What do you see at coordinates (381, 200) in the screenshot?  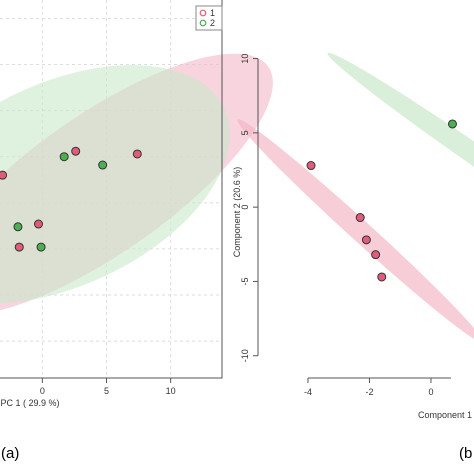 I see `panel-b-points` at bounding box center [381, 200].